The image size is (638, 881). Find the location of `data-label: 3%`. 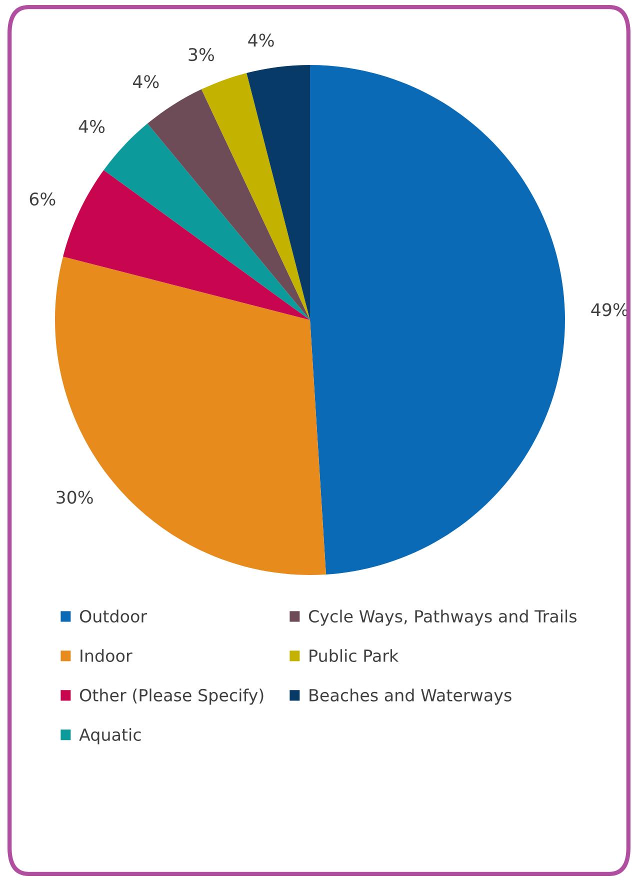

data-label: 3% is located at coordinates (201, 55).